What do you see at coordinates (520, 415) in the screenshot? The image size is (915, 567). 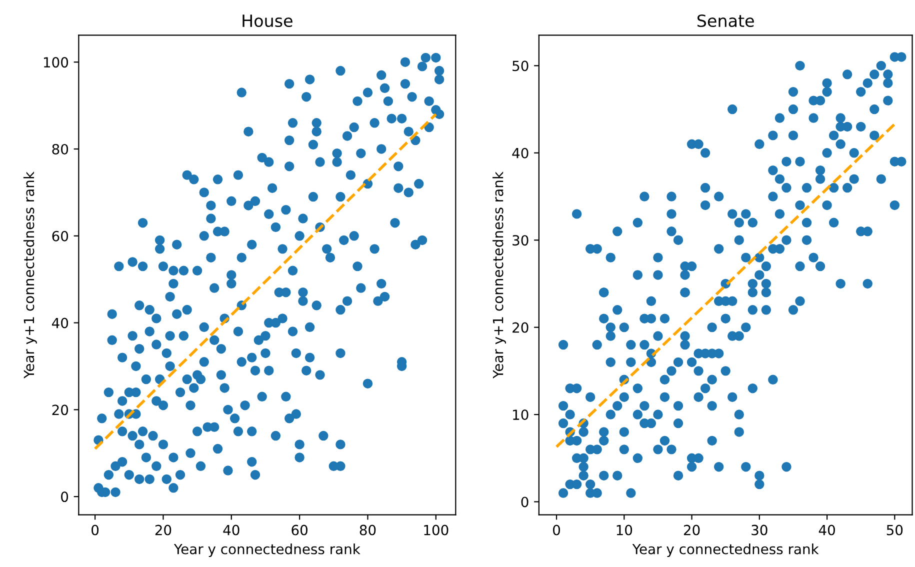 I see `y-tick-label: 10` at bounding box center [520, 415].